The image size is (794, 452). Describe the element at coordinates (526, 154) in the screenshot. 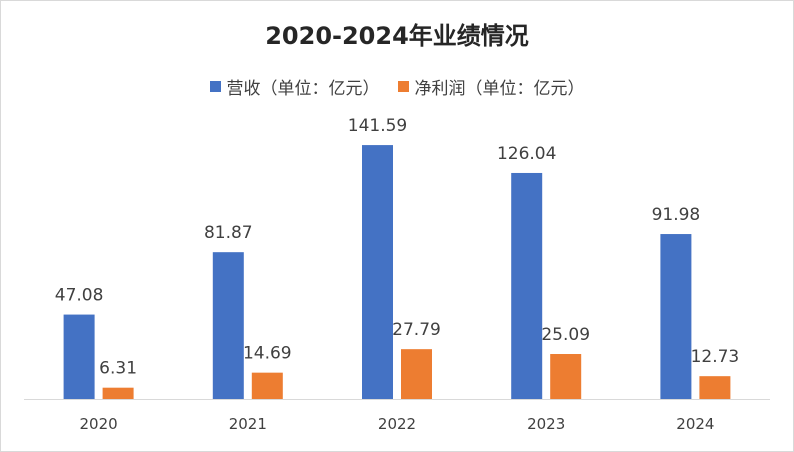

I see `data-label-revenue-2023: 126.04` at that location.